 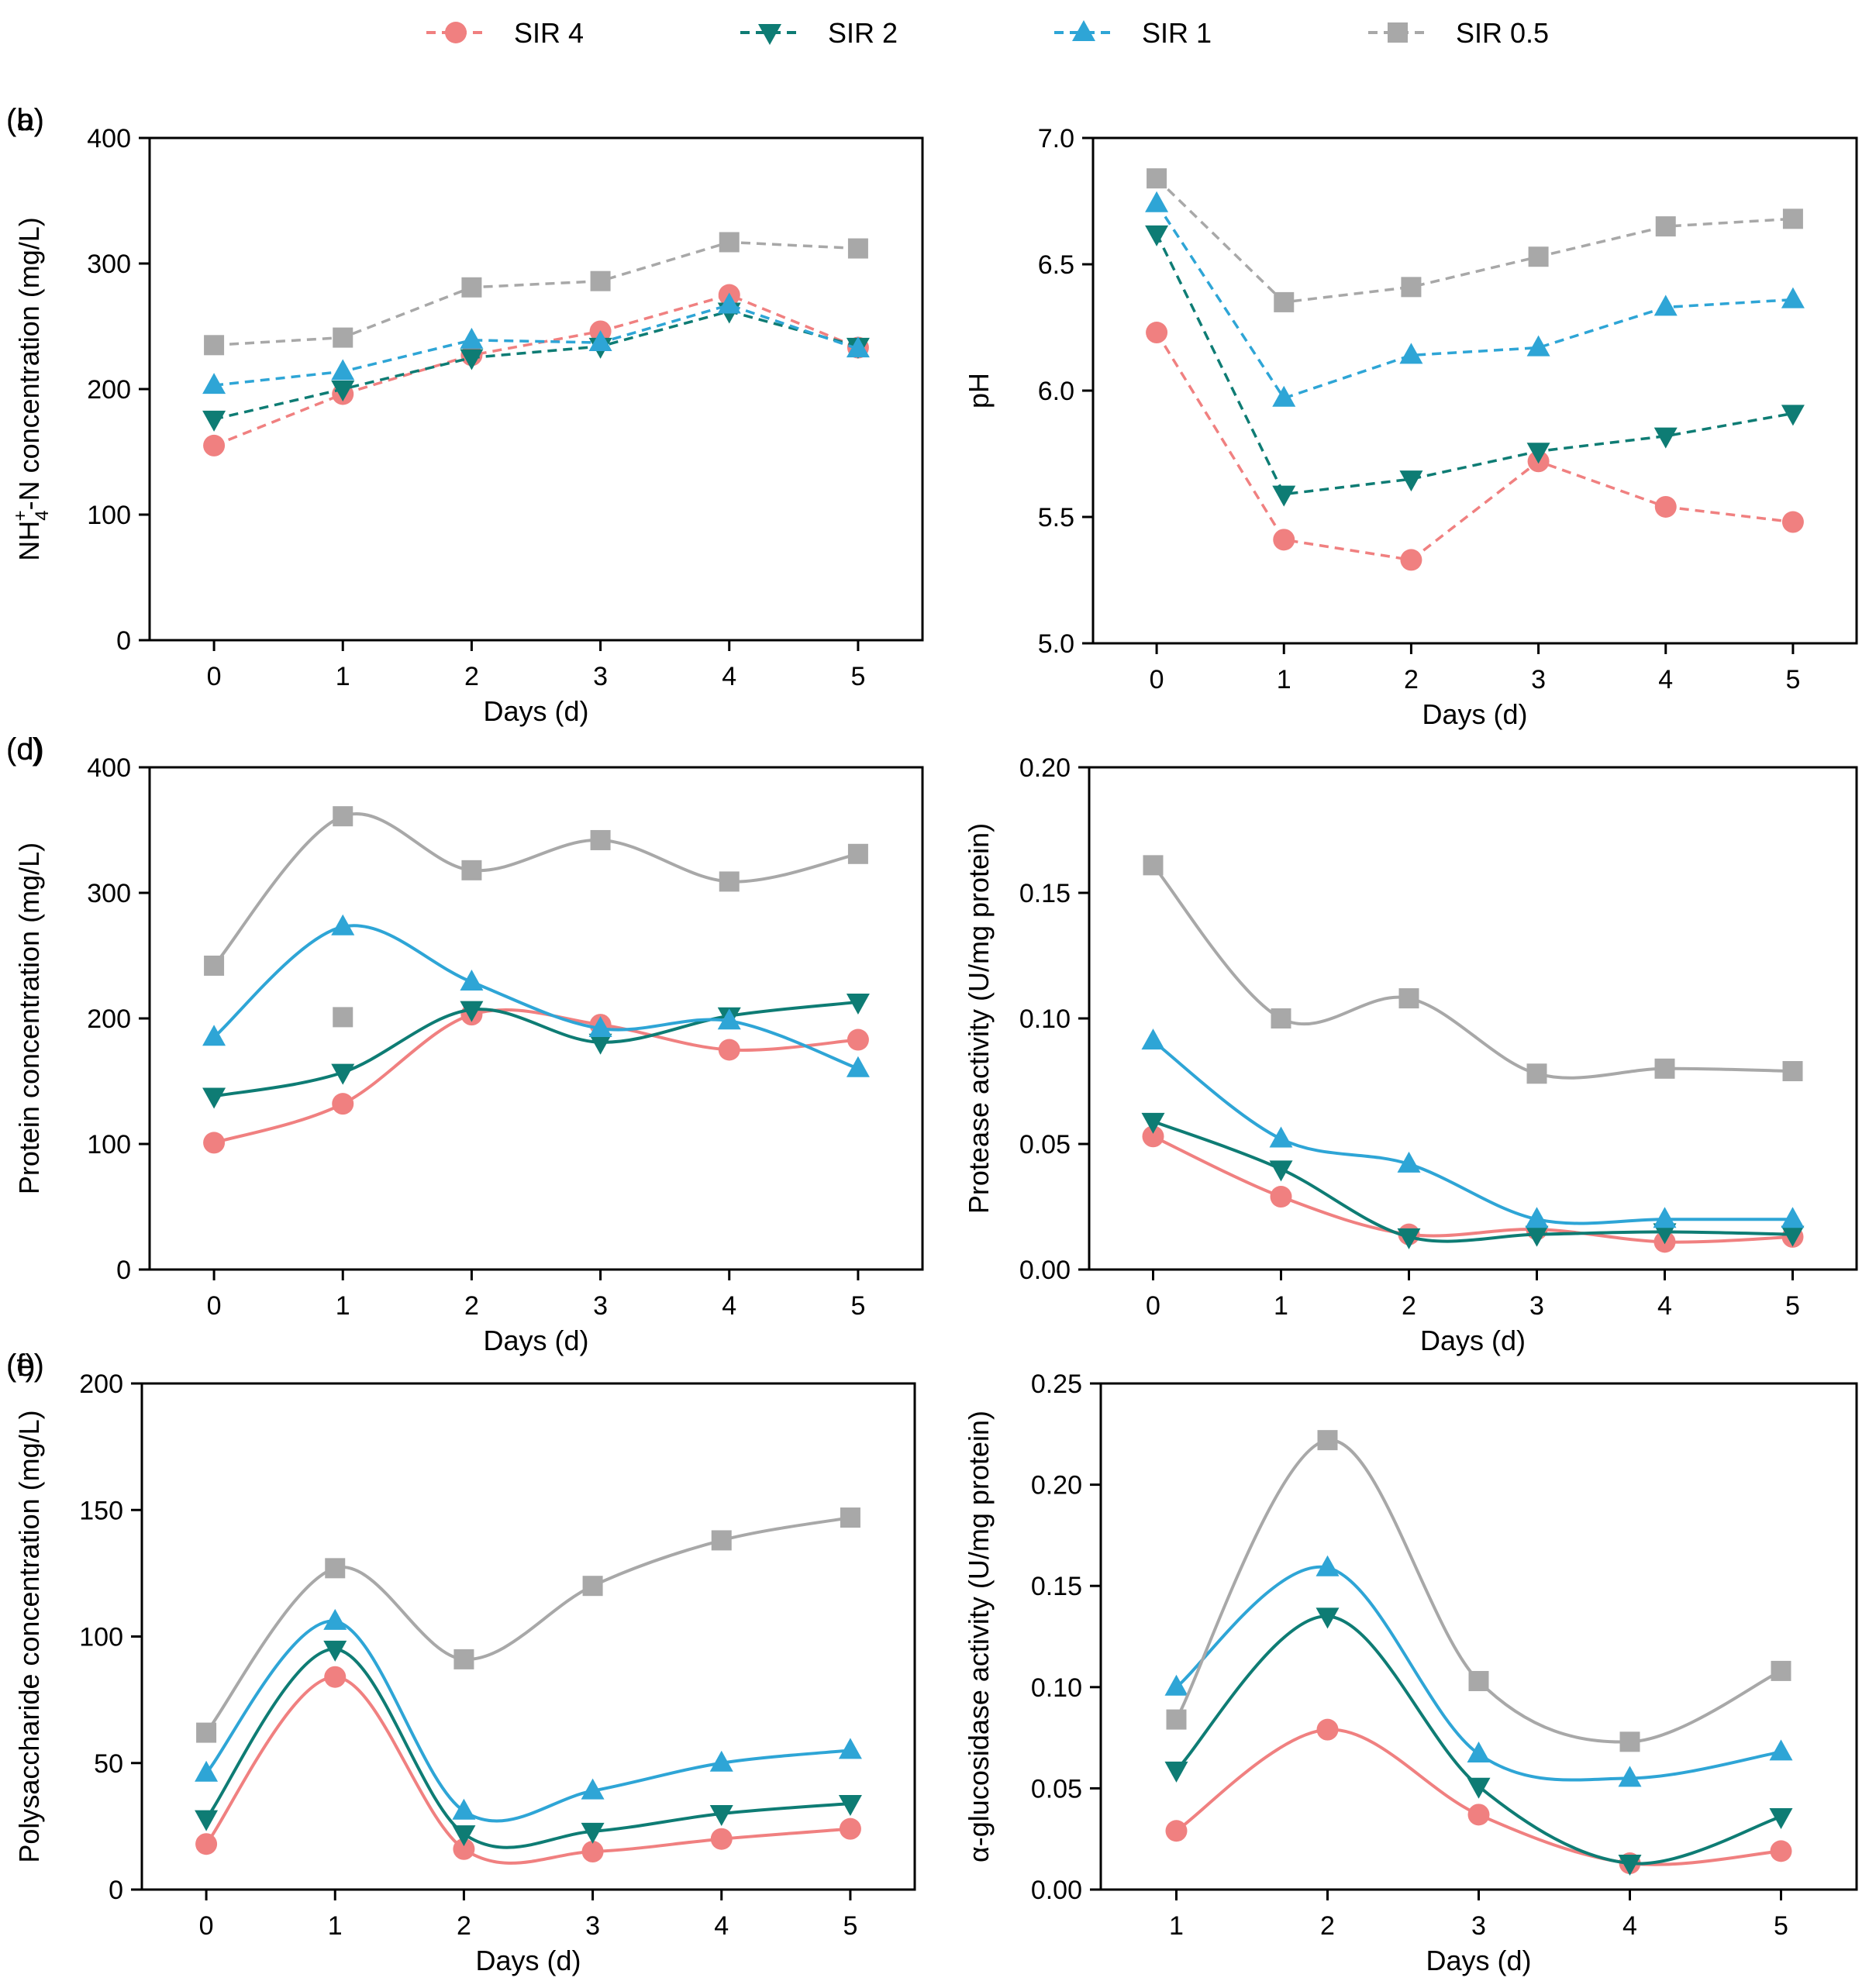 What do you see at coordinates (1056, 517) in the screenshot?
I see `y-tick-label: 5.5` at bounding box center [1056, 517].